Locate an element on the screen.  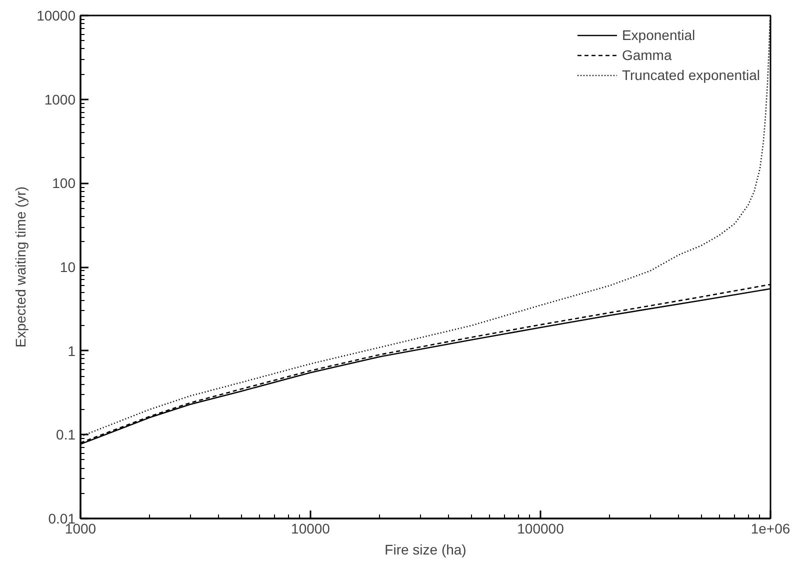
y-axis-title: Expected waiting time (yr) is located at coordinates (20, 267).